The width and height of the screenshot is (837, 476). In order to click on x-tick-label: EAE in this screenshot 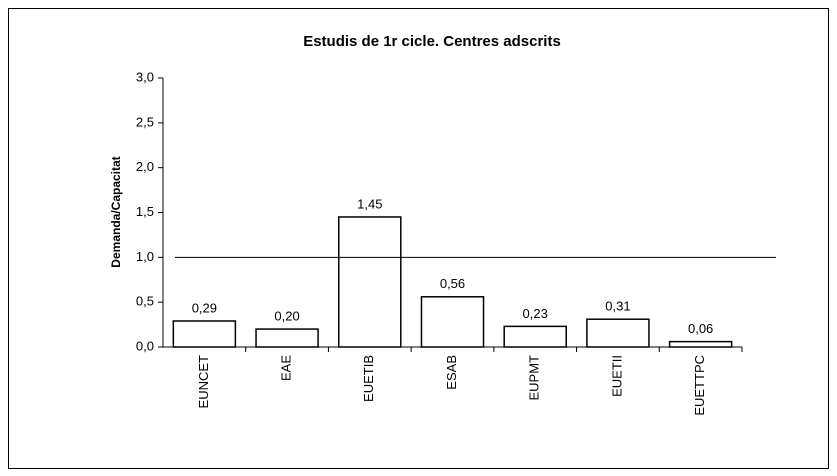, I will do `click(286, 368)`.